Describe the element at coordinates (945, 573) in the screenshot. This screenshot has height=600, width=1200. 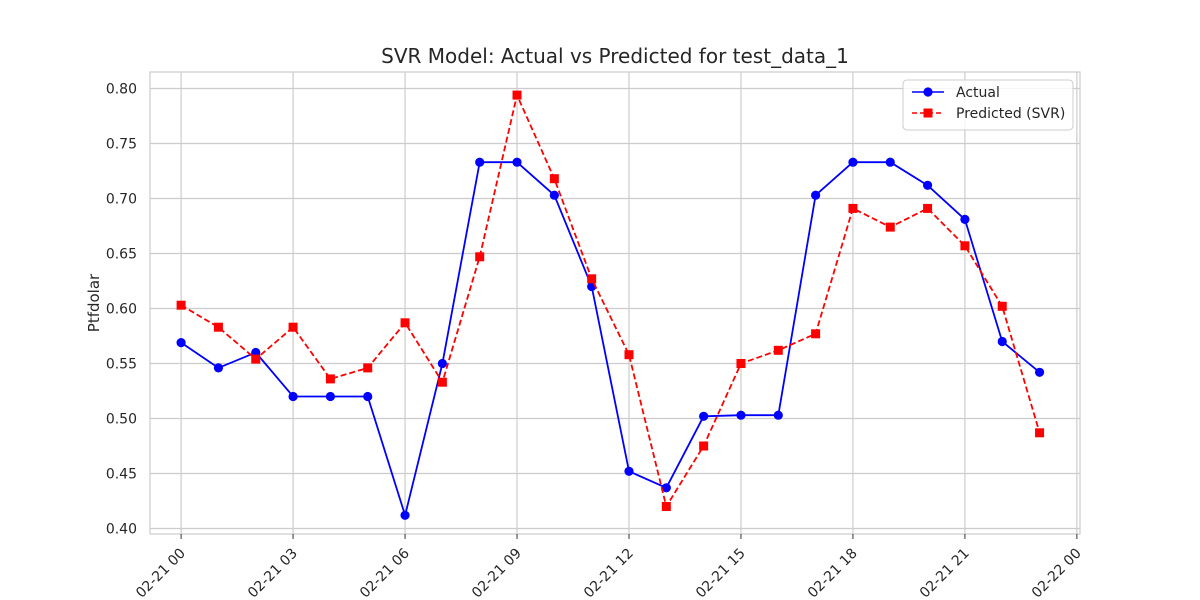
I see `x-tick-label: 02-21 21` at that location.